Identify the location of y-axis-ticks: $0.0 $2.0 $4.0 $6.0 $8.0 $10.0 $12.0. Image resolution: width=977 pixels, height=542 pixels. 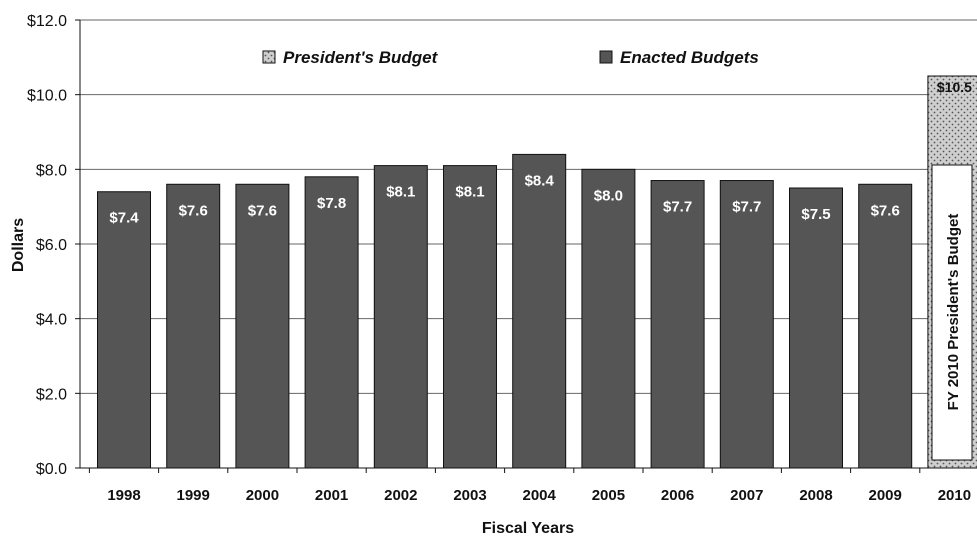
(53, 245).